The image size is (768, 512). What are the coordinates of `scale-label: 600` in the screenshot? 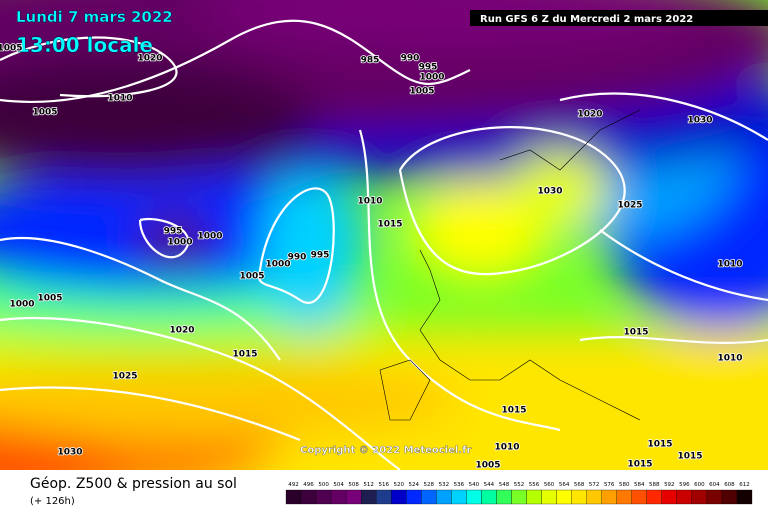 It's located at (699, 485).